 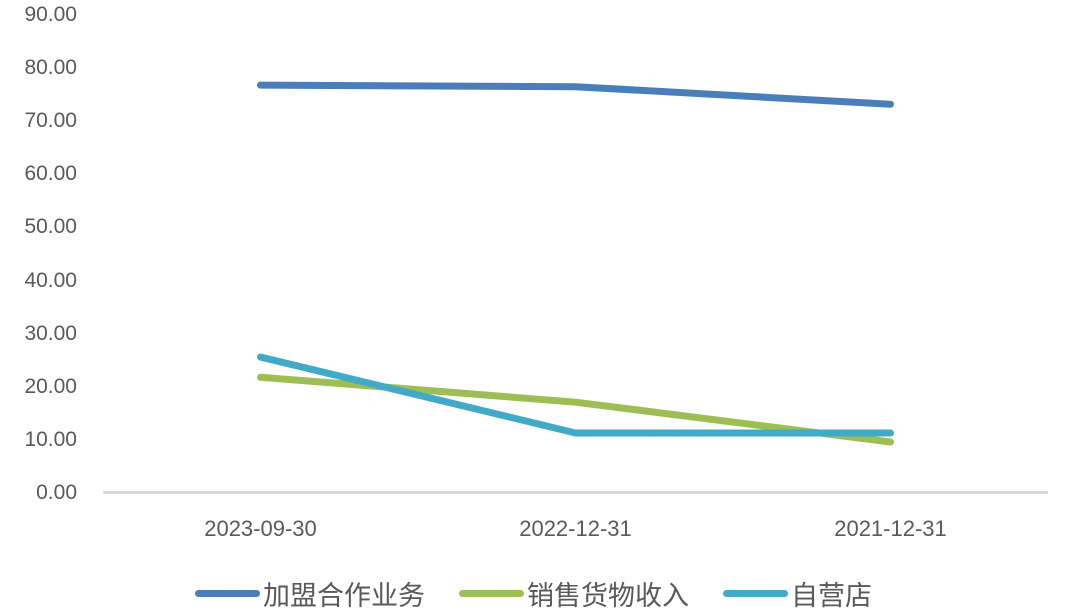 What do you see at coordinates (260, 528) in the screenshot?
I see `x-axis-label: 2023-09-30` at bounding box center [260, 528].